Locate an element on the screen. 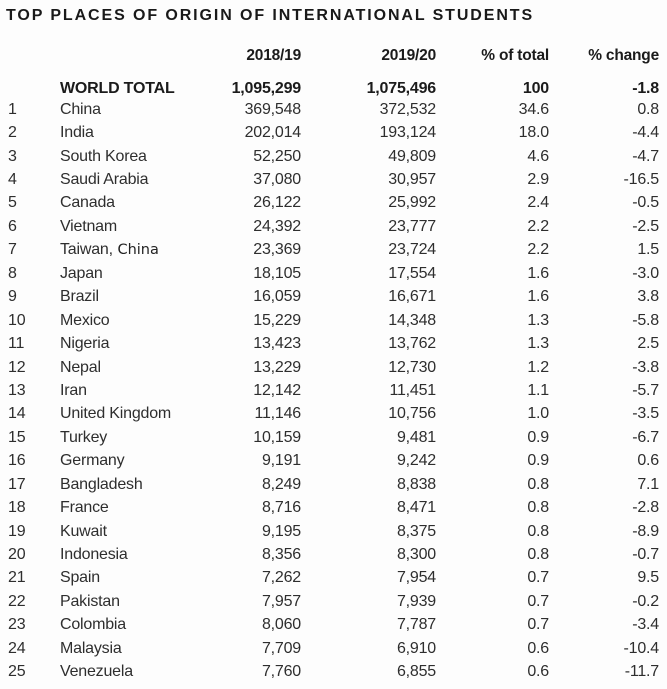 The image size is (667, 689). pct-total-cell: 1.1 is located at coordinates (538, 390).